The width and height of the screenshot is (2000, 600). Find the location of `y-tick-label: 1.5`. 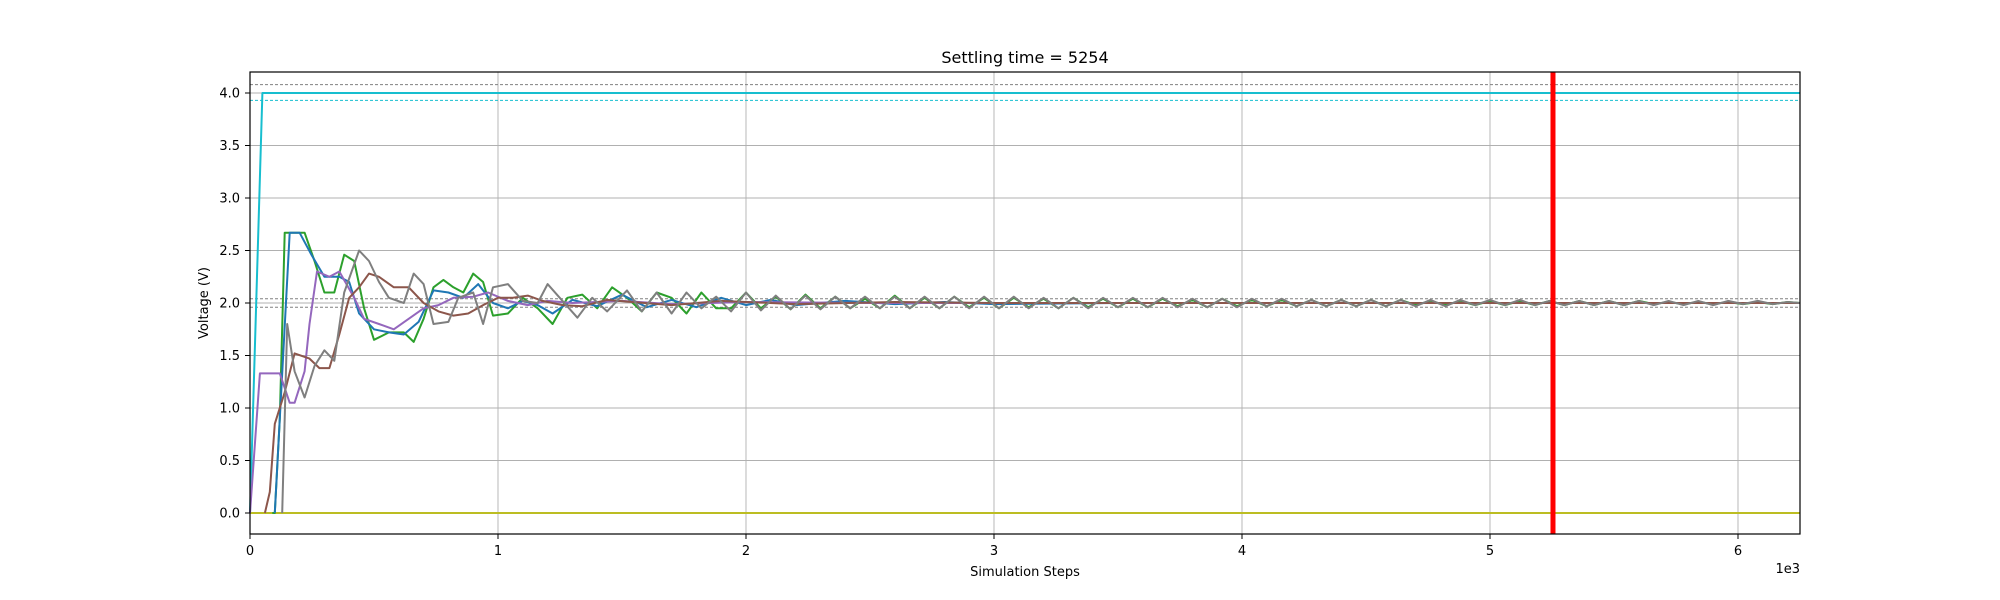

y-tick-label: 1.5 is located at coordinates (229, 356).